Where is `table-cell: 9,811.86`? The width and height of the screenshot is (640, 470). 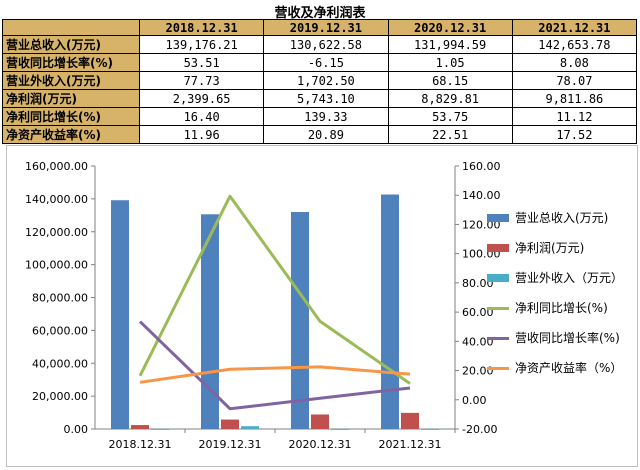 table-cell: 9,811.86 is located at coordinates (574, 98).